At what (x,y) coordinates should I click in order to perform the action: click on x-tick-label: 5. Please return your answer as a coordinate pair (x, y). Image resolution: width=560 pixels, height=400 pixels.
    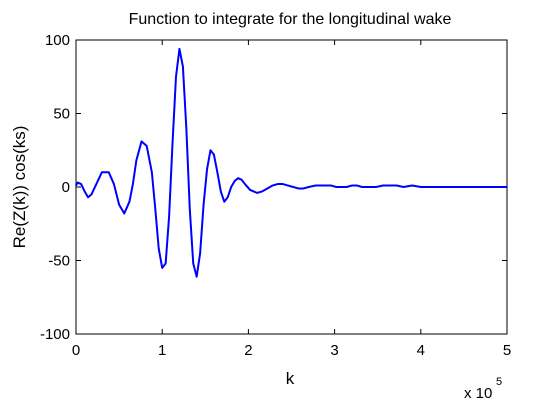
    Looking at the image, I should click on (507, 350).